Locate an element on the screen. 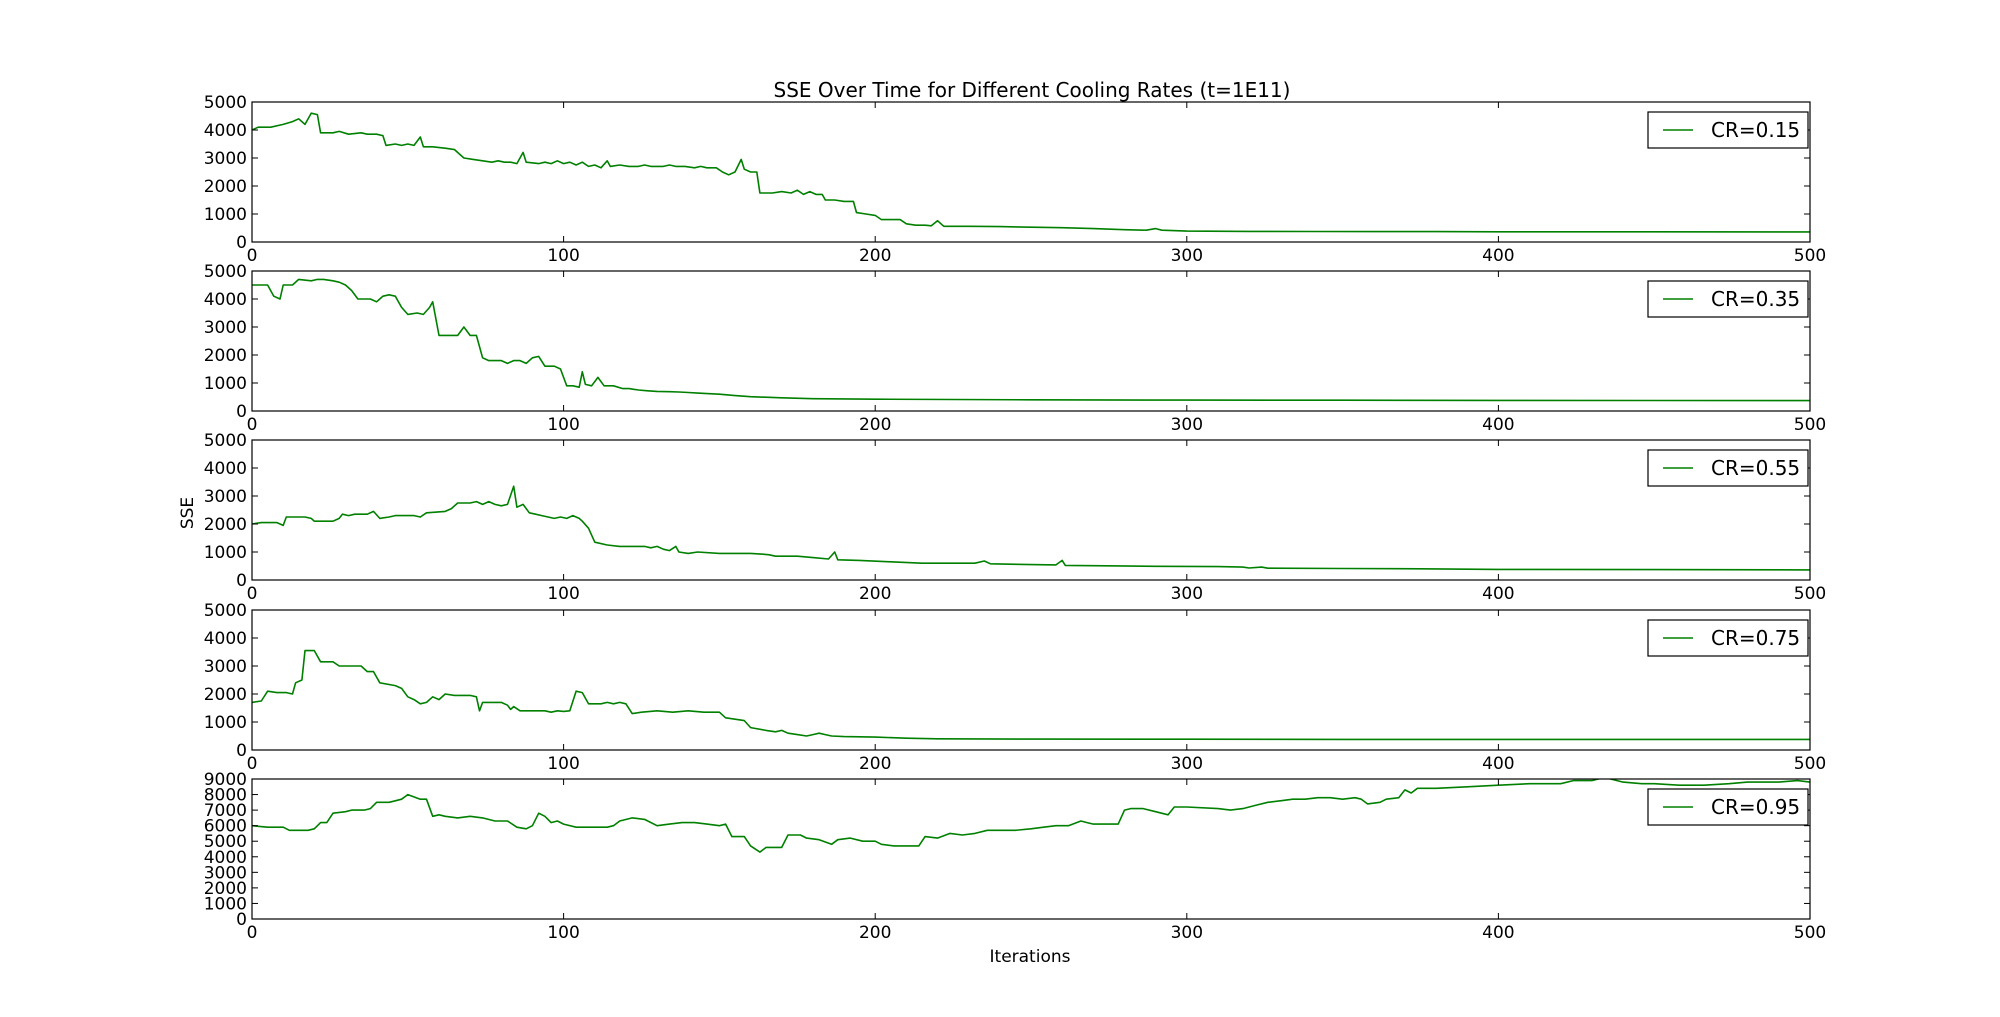 This screenshot has height=1017, width=2000. y-tick-label: 7000 is located at coordinates (225, 811).